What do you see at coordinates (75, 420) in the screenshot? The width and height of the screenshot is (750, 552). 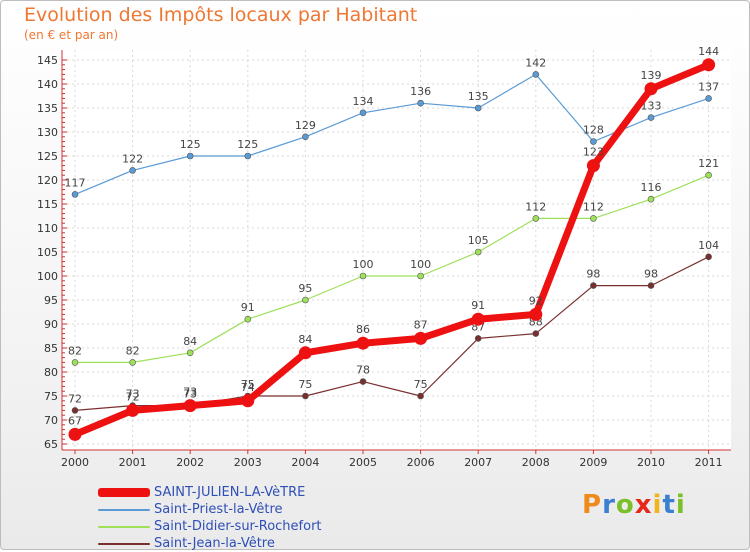 I see `data-label: 67` at bounding box center [75, 420].